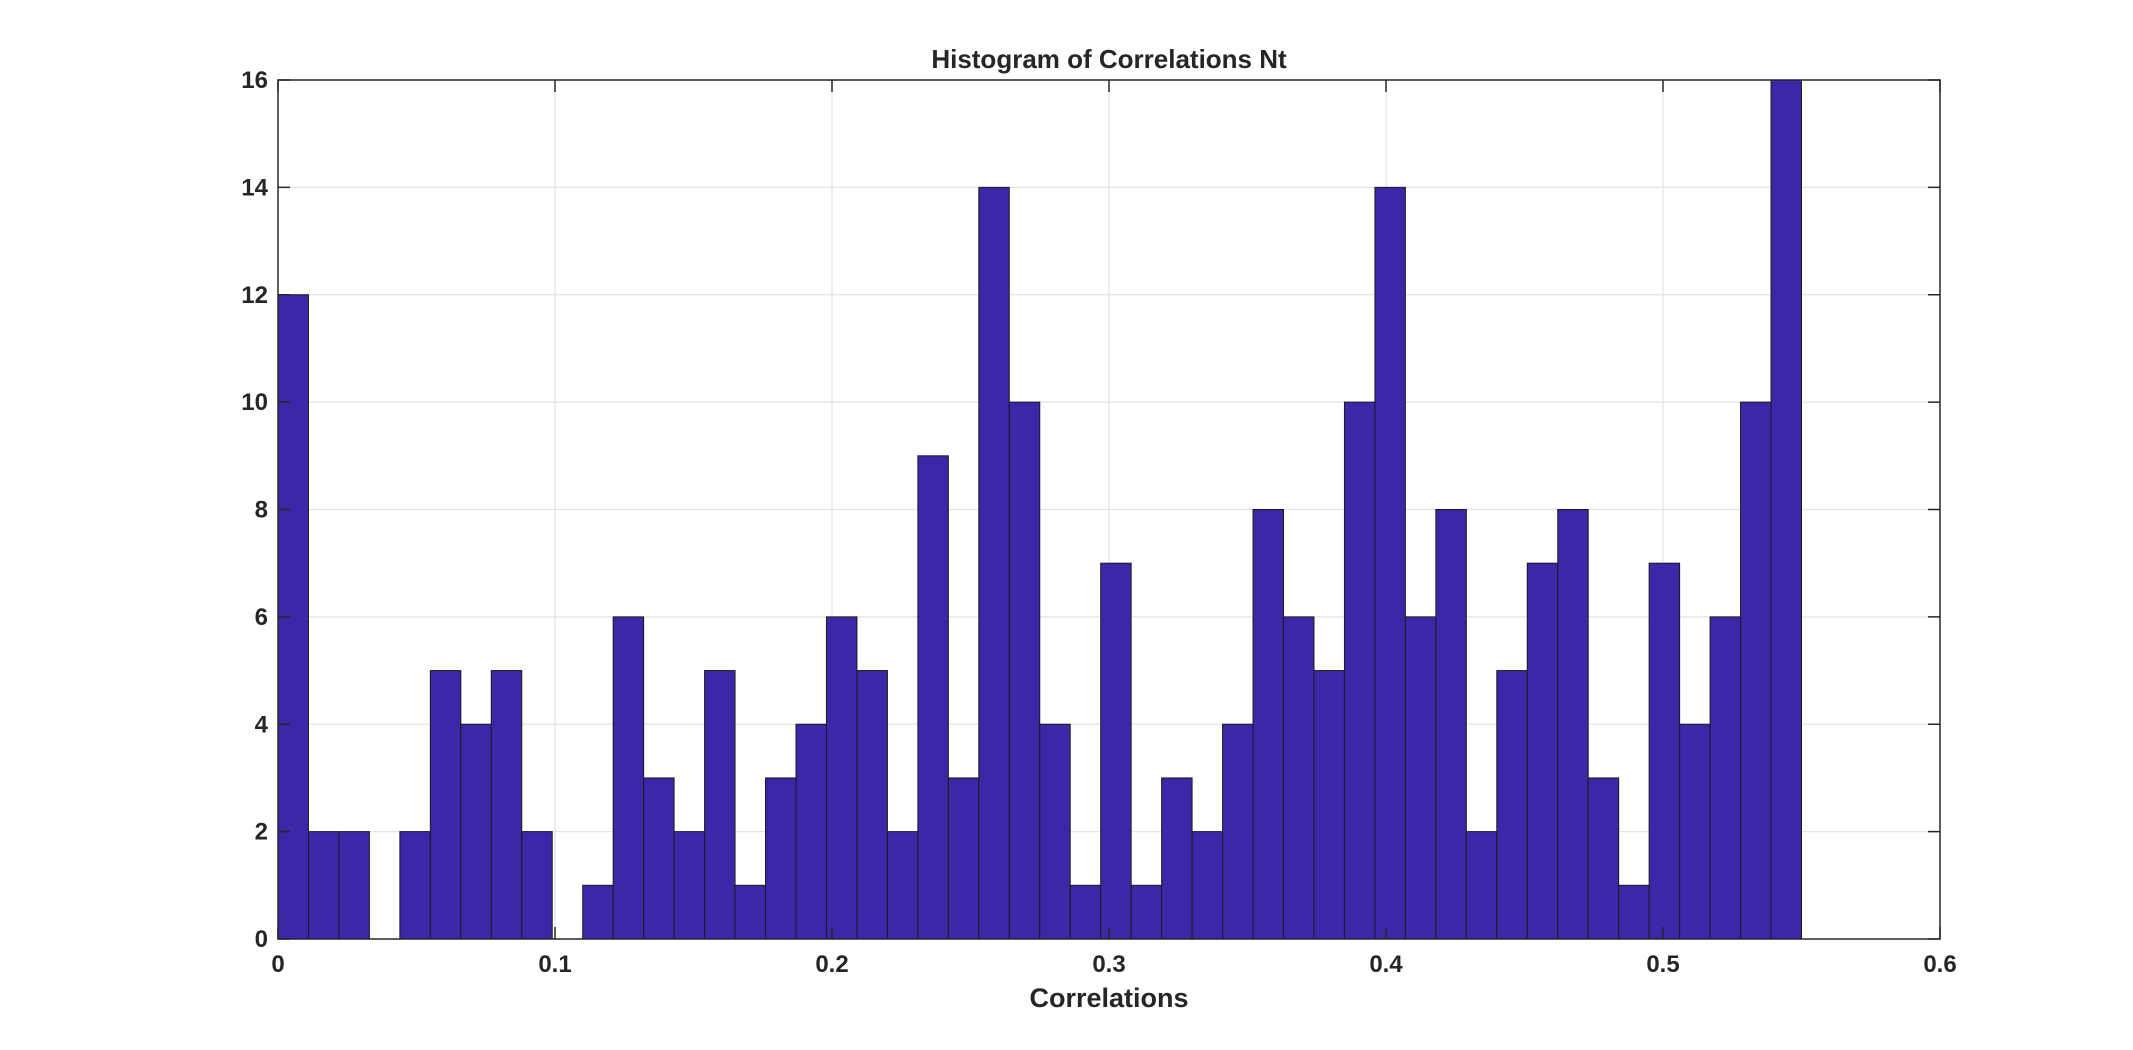 The height and width of the screenshot is (1050, 2133). What do you see at coordinates (1108, 998) in the screenshot?
I see `x-axis-label: Correlations` at bounding box center [1108, 998].